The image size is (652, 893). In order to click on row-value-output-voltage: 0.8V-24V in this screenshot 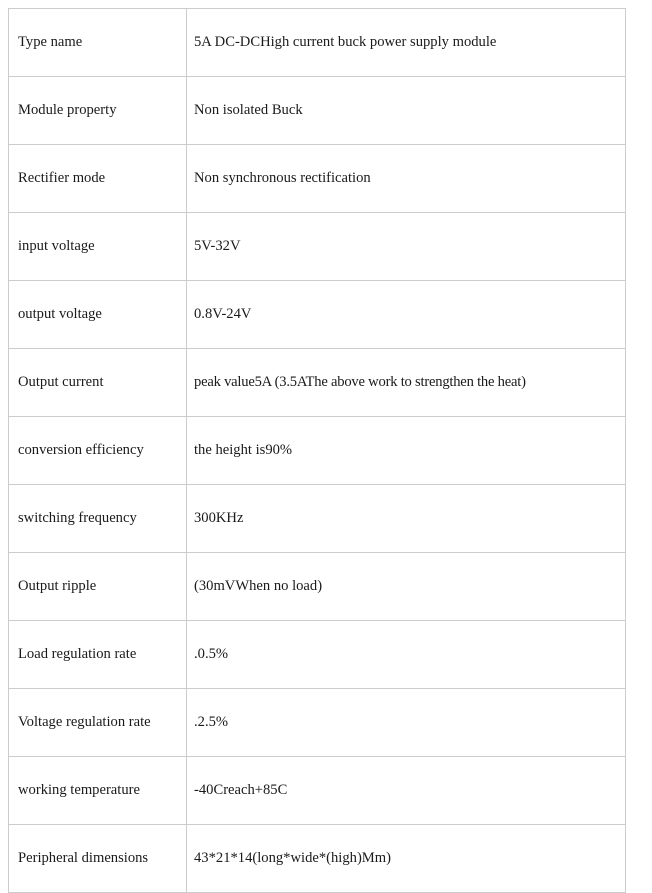, I will do `click(406, 314)`.